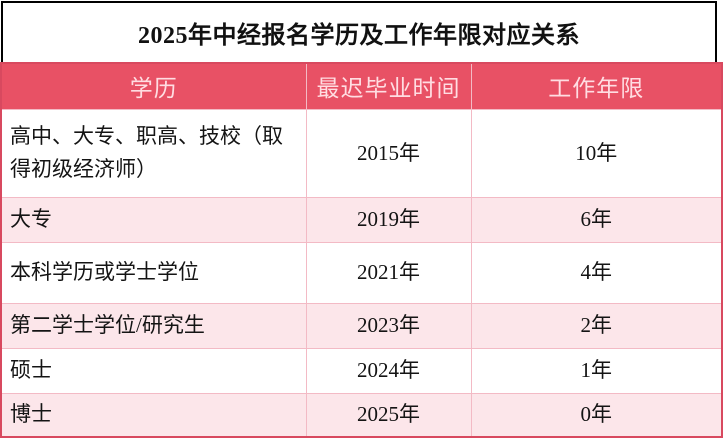 The image size is (725, 443). I want to click on work-years-cell: 1年, so click(596, 370).